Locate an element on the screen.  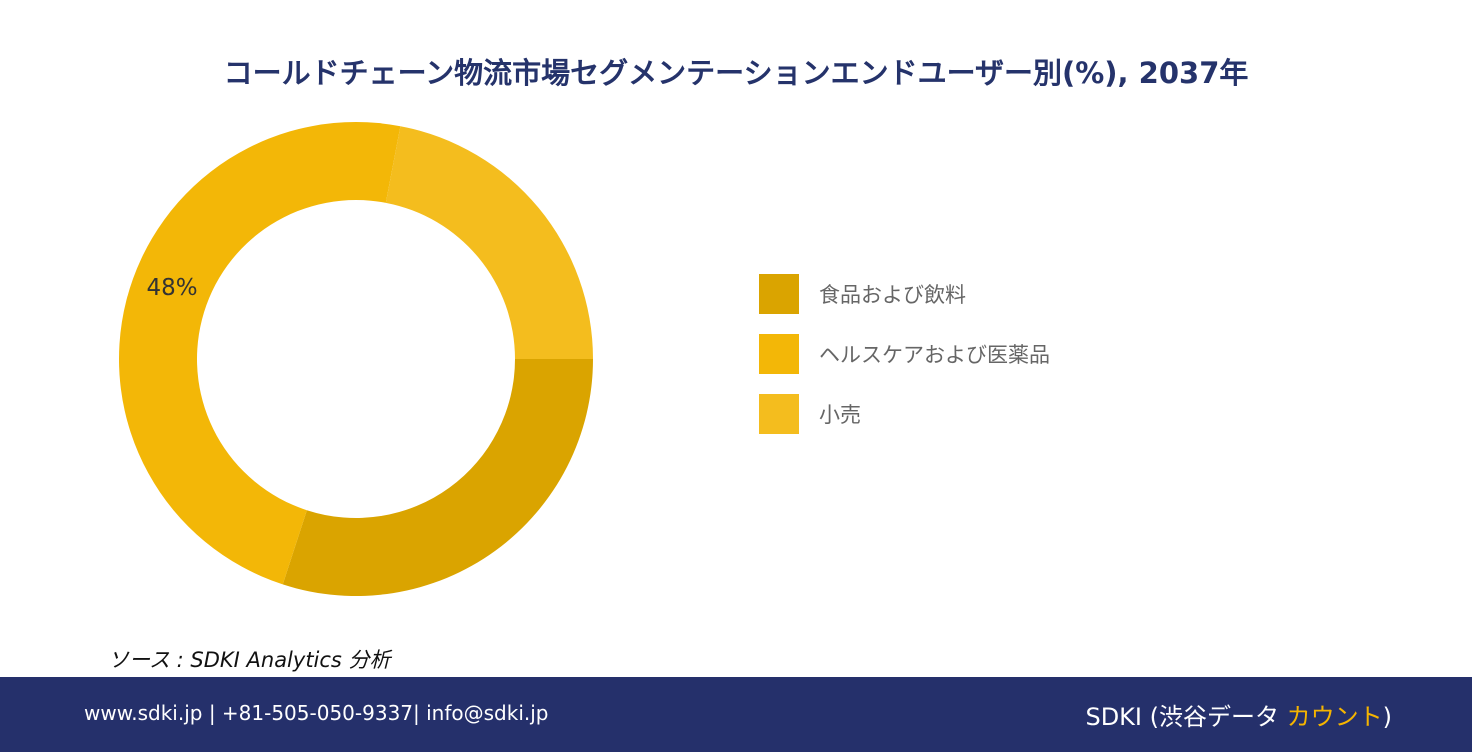
slice-food-beverage is located at coordinates (437, 477).